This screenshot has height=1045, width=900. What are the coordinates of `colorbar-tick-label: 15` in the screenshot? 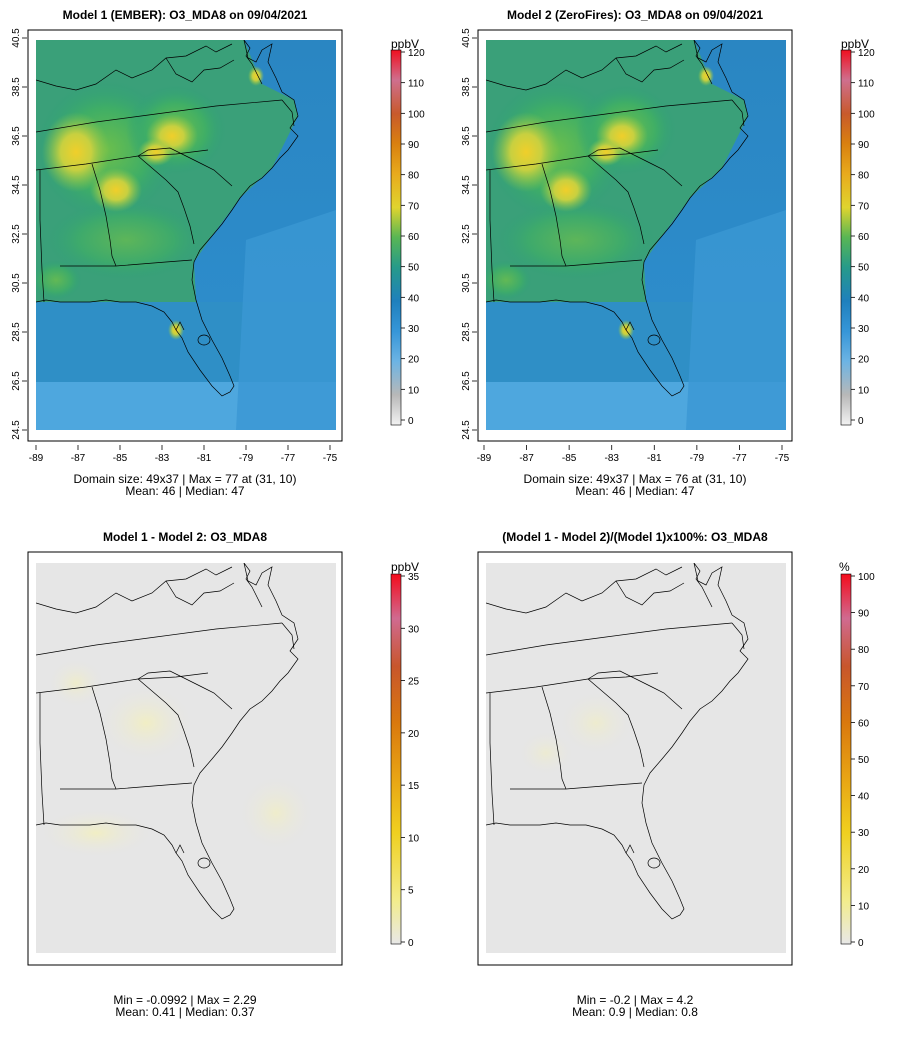 It's located at (414, 786).